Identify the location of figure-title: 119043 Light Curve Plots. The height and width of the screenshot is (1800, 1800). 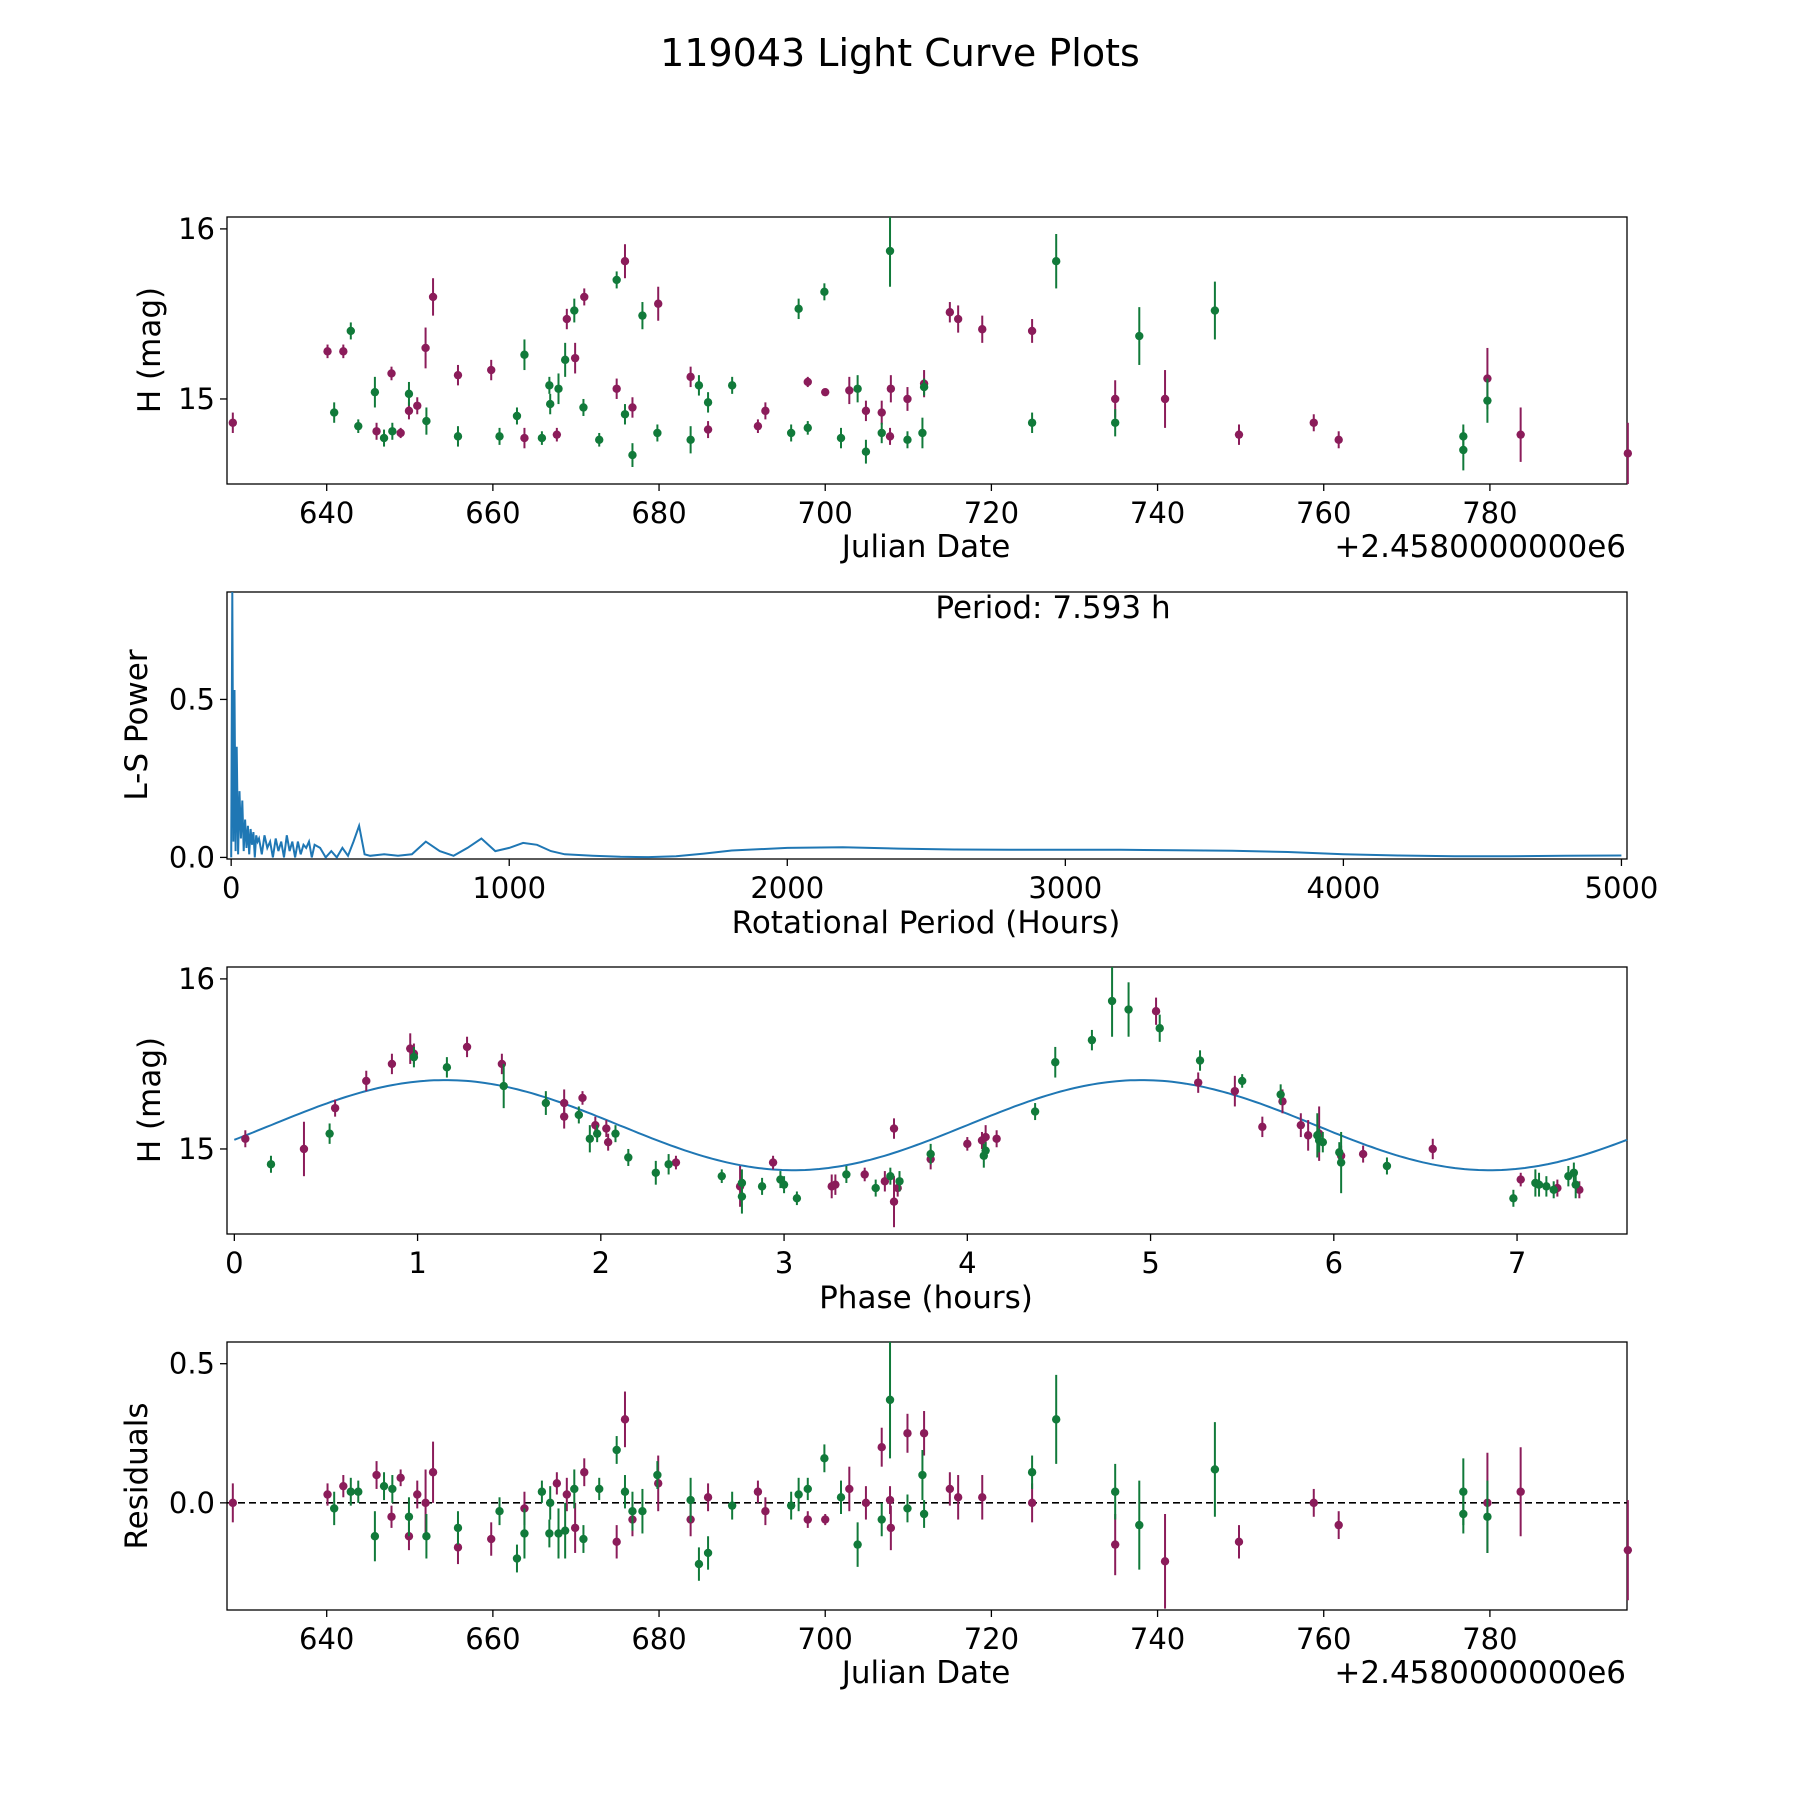
(900, 53).